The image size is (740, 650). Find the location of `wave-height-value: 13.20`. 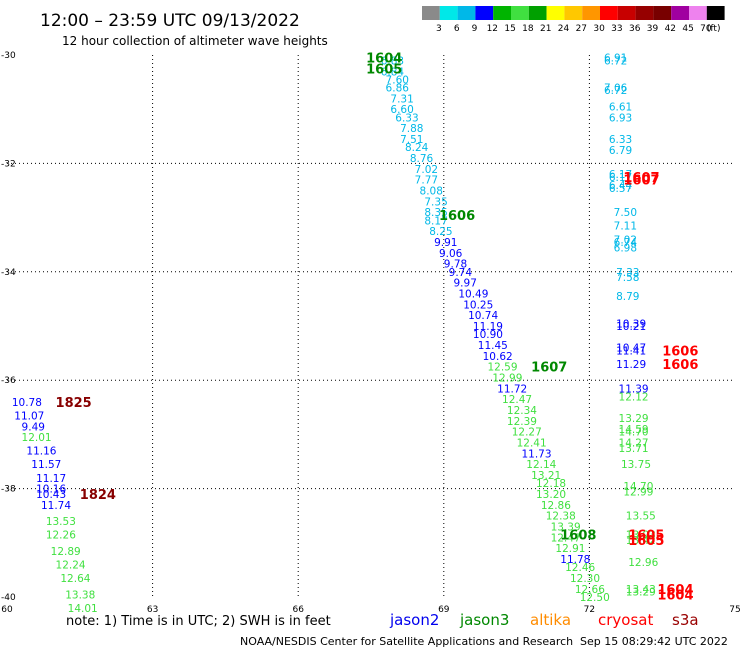

wave-height-value: 13.20 is located at coordinates (551, 495).